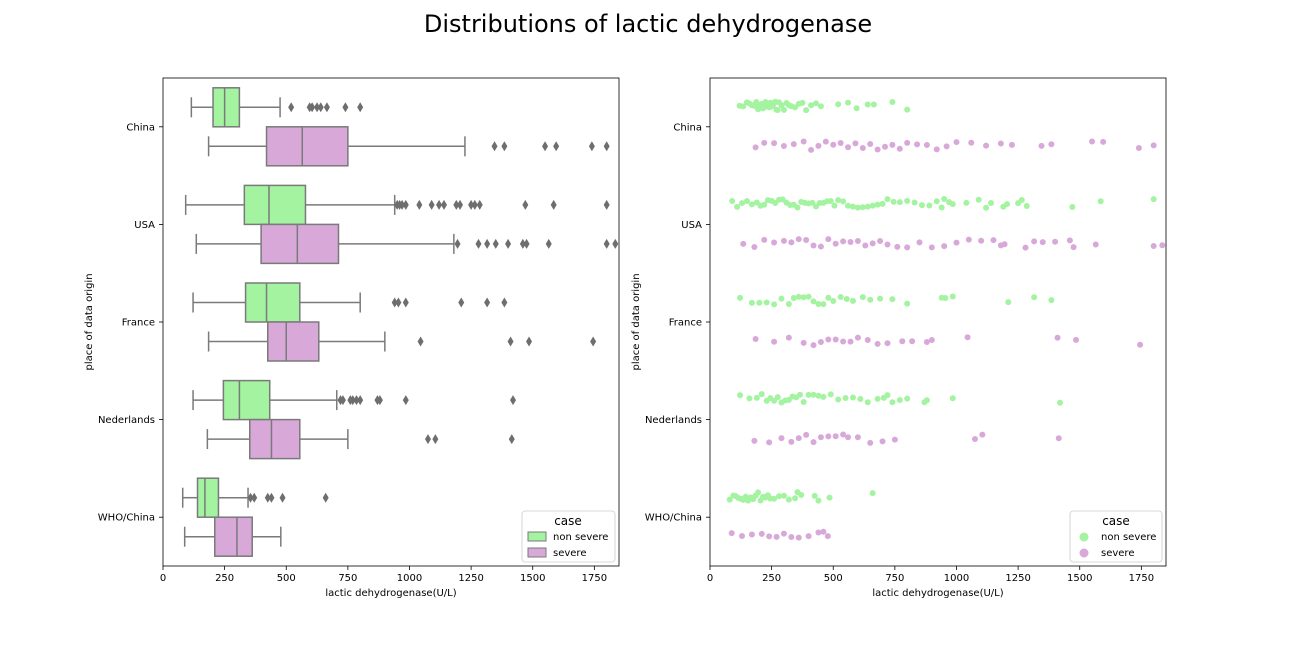 The image size is (1296, 648). Describe the element at coordinates (532, 578) in the screenshot. I see `x-tick-label: 1500` at that location.